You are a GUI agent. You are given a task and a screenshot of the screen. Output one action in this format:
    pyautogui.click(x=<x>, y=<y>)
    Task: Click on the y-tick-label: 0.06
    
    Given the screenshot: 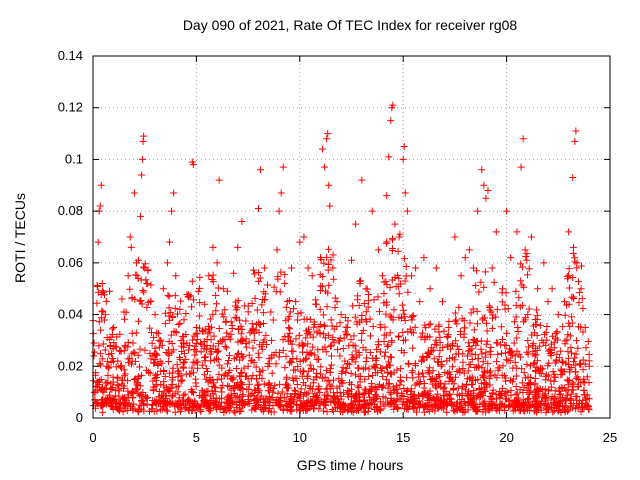 What is the action you would take?
    pyautogui.click(x=70, y=262)
    